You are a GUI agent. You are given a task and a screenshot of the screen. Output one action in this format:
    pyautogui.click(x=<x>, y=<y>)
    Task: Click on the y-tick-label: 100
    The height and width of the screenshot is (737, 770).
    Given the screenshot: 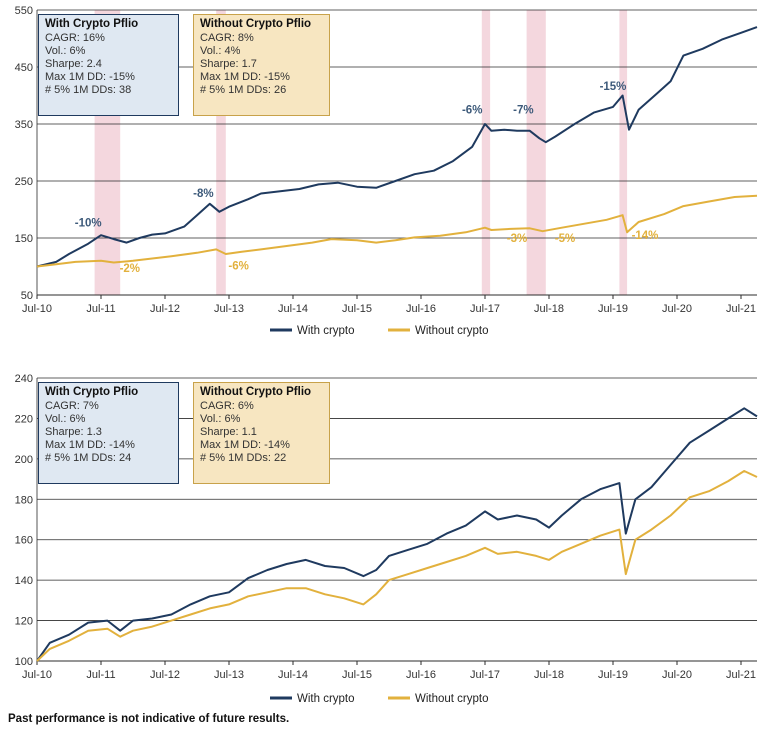 What is the action you would take?
    pyautogui.click(x=24, y=662)
    